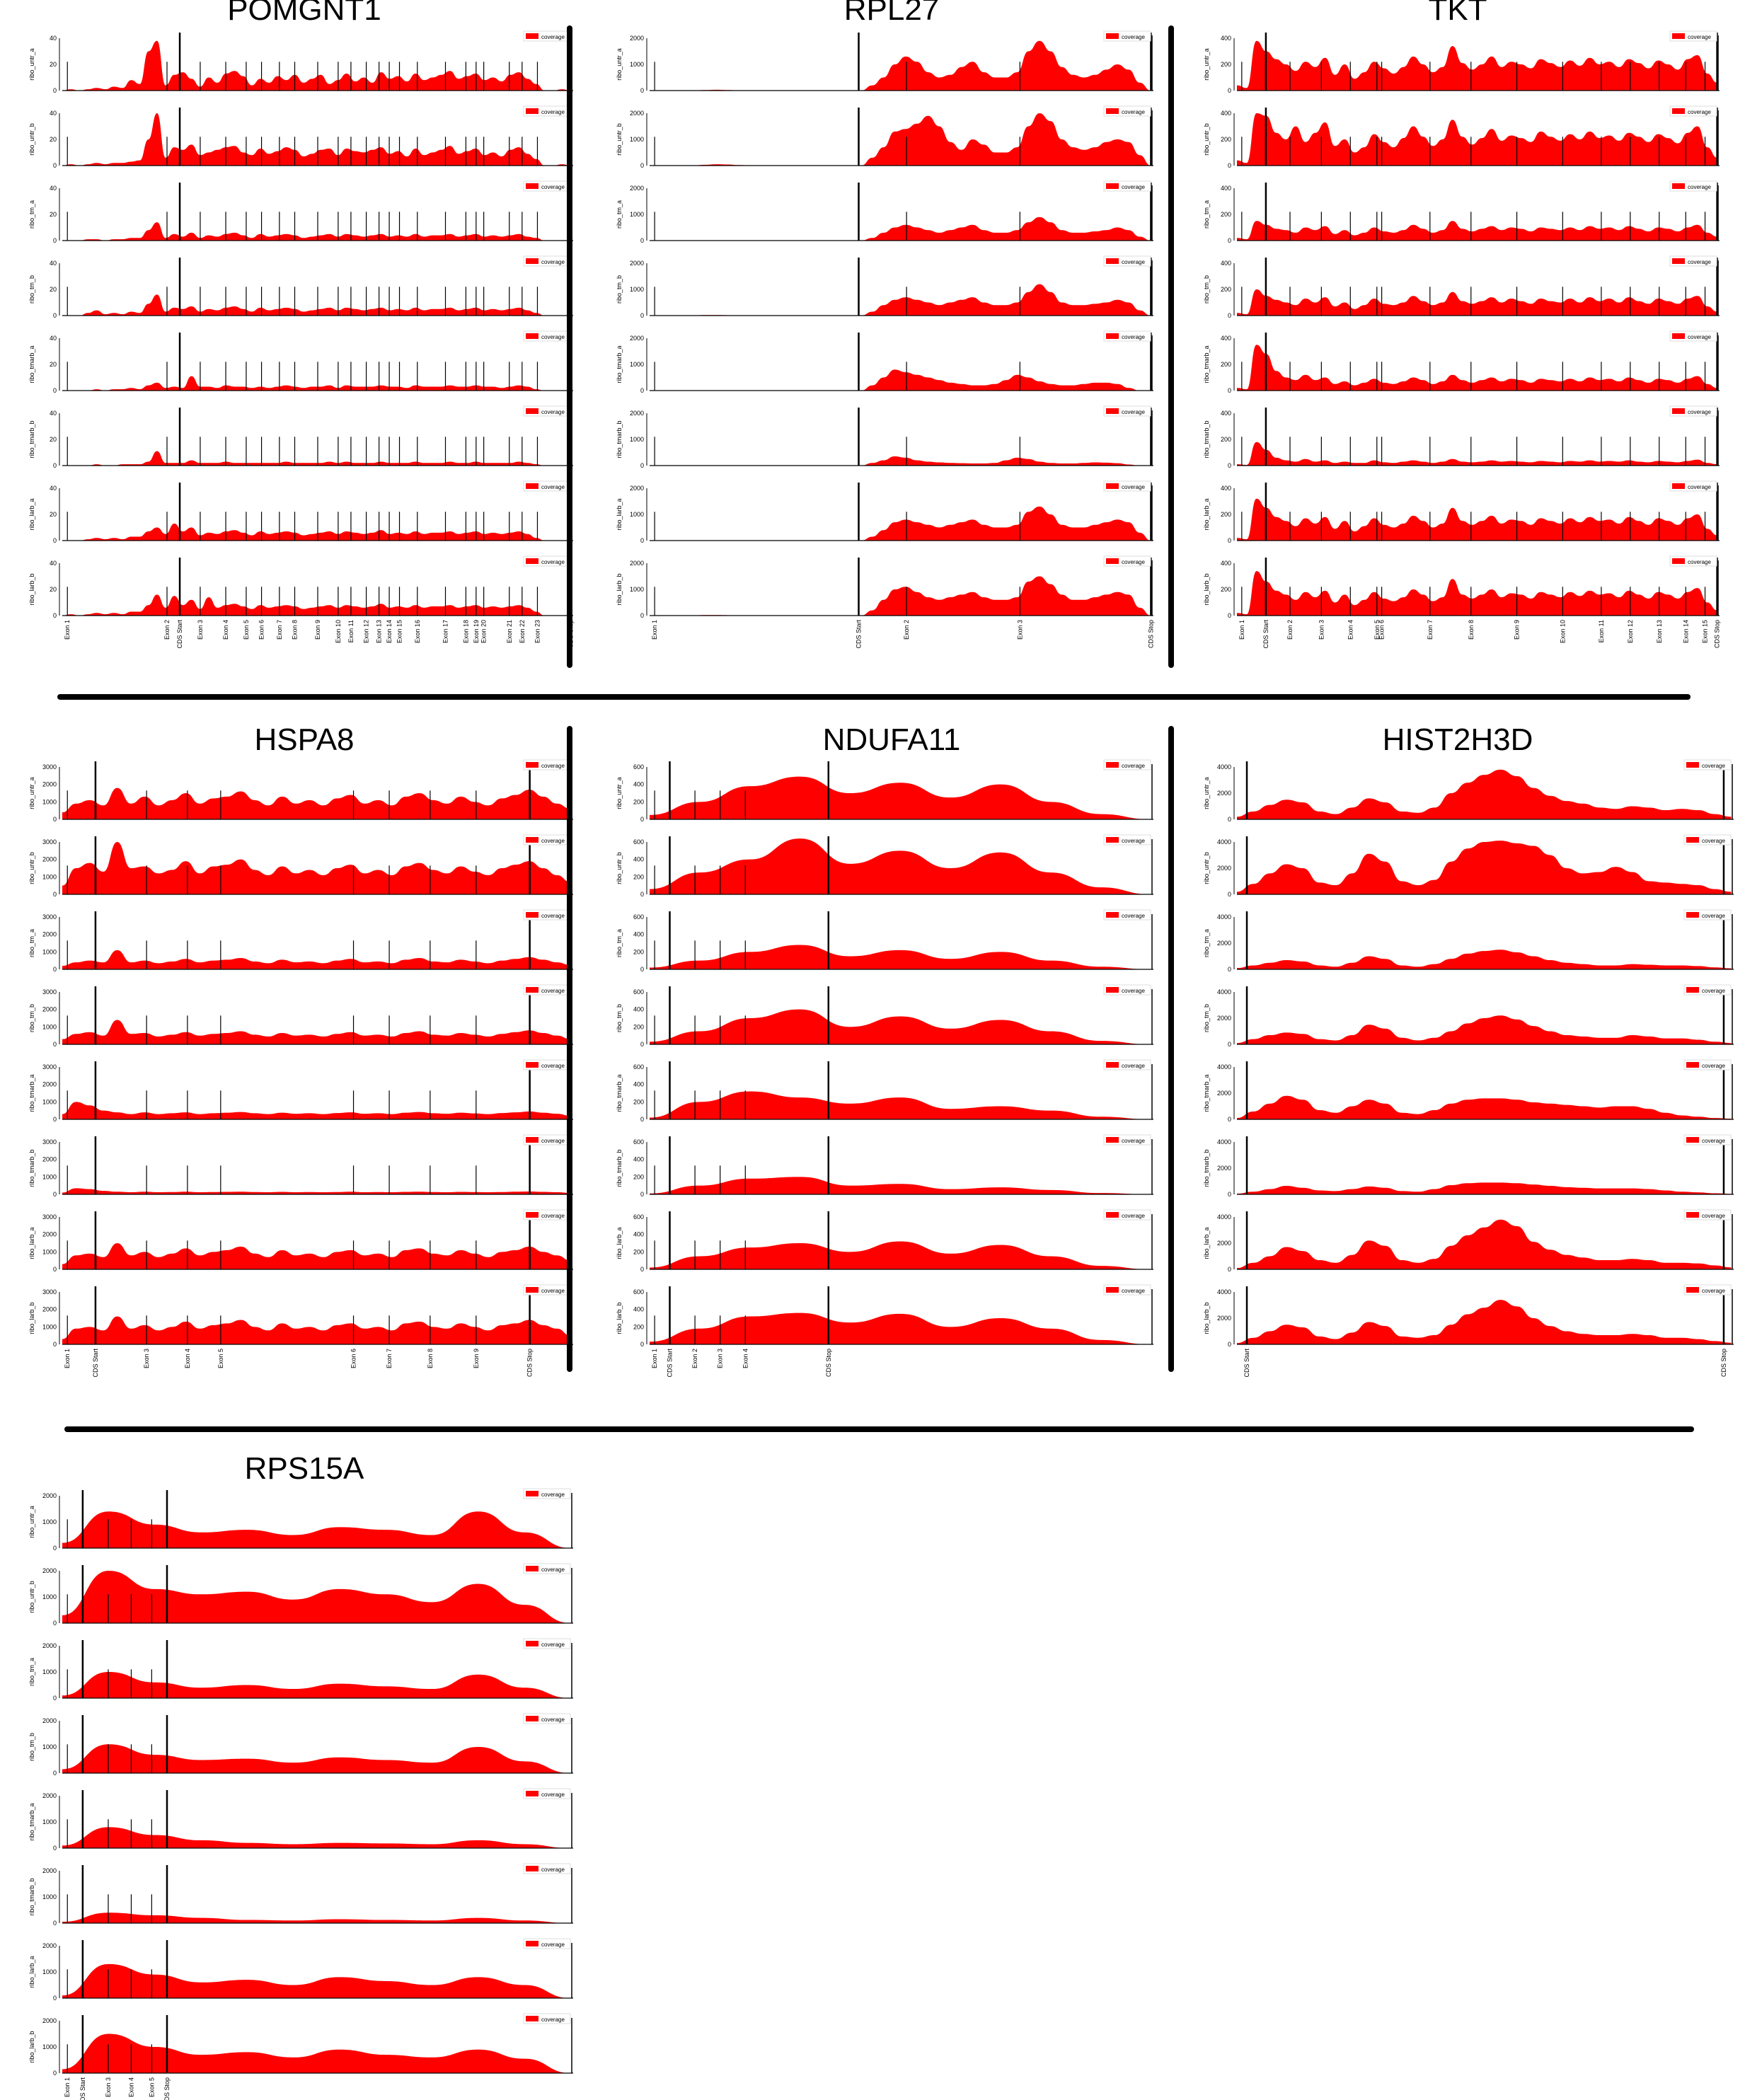  I want to click on exon-tick-label: Exon 14, so click(1685, 631).